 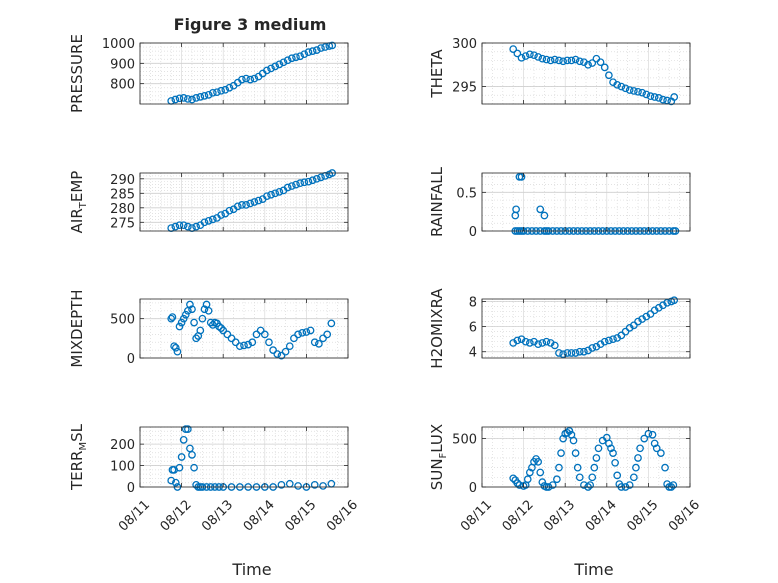 What do you see at coordinates (437, 74) in the screenshot?
I see `y-axis-label-theta: THETA` at bounding box center [437, 74].